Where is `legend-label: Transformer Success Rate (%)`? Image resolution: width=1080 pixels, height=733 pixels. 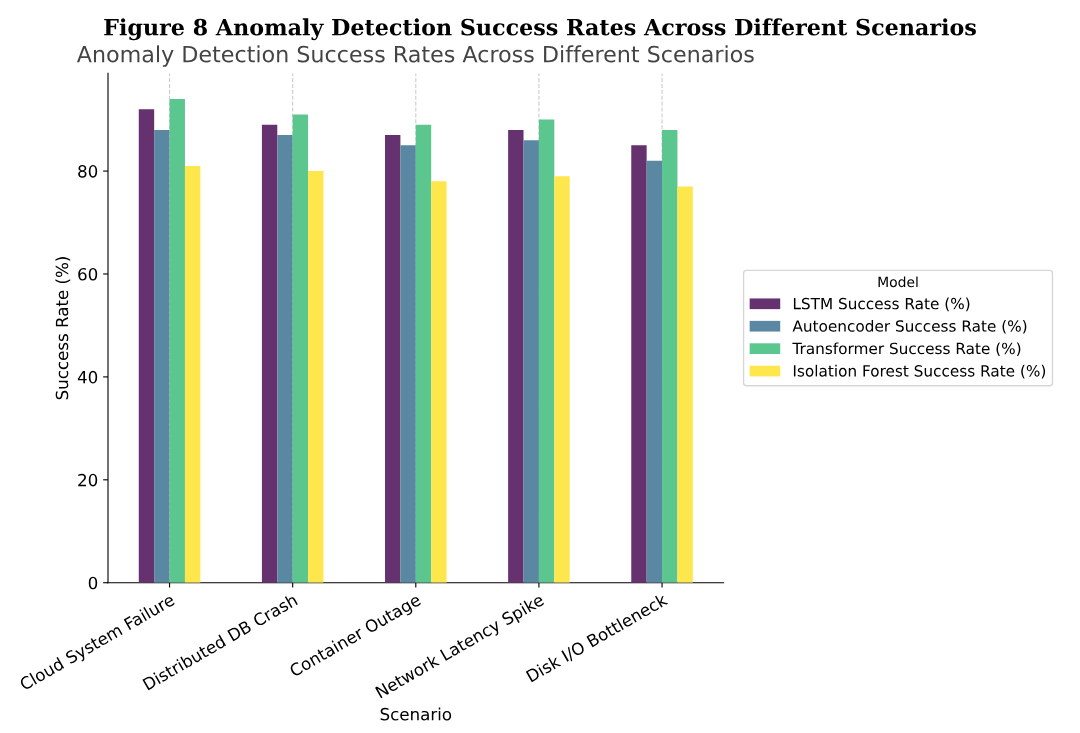
legend-label: Transformer Success Rate (%) is located at coordinates (906, 349).